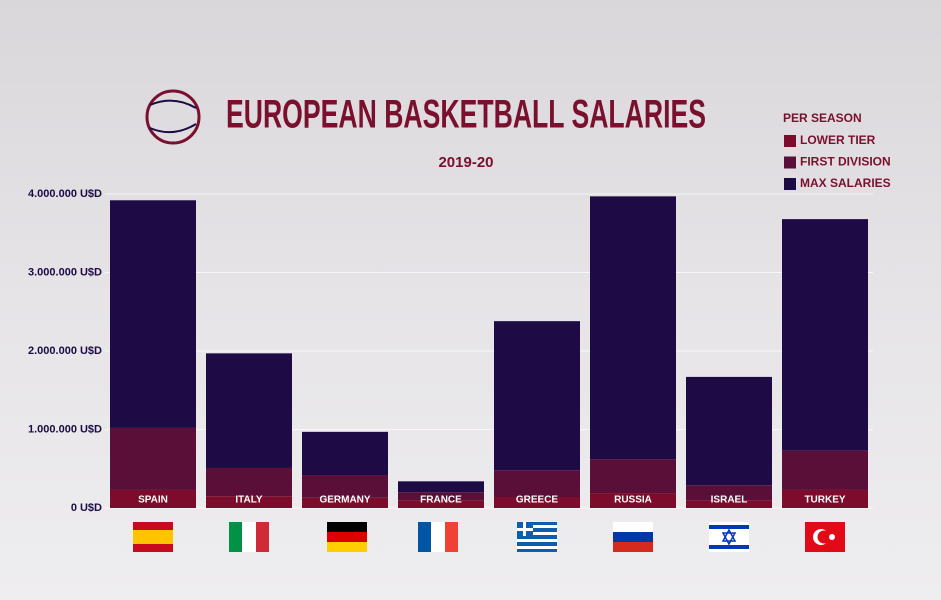 Image resolution: width=941 pixels, height=600 pixels. I want to click on y-tick-label: 4.000.000 U$D, so click(65, 194).